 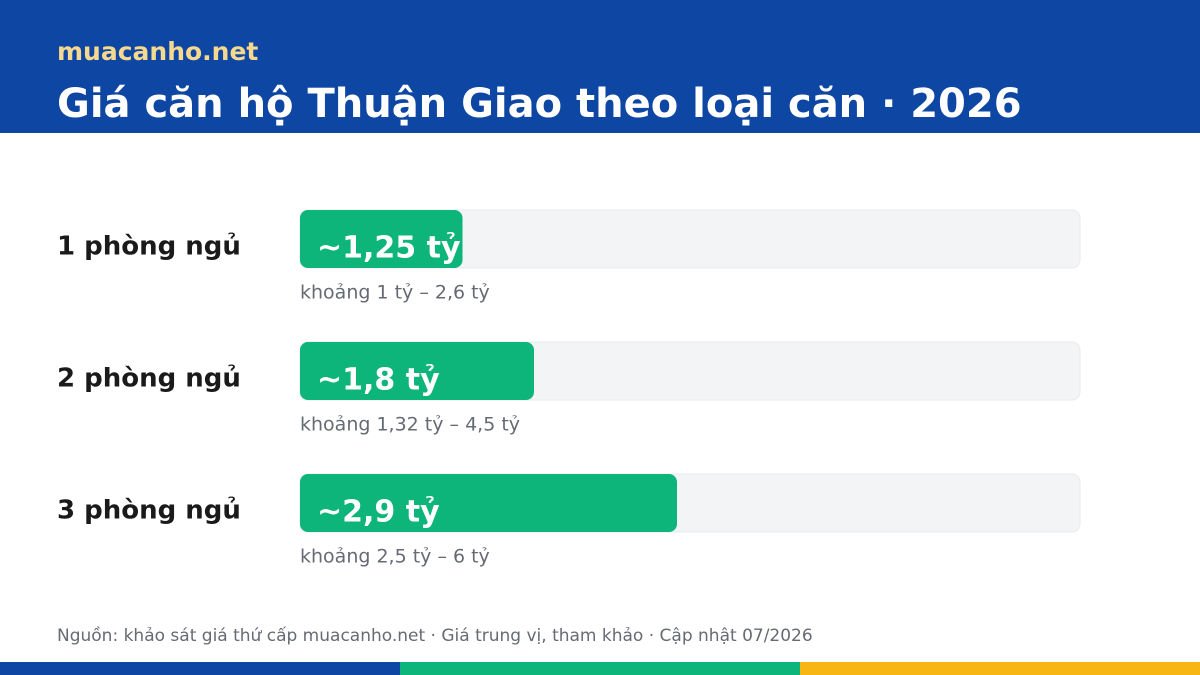 What do you see at coordinates (149, 510) in the screenshot?
I see `category-label: 3 phòng ngủ` at bounding box center [149, 510].